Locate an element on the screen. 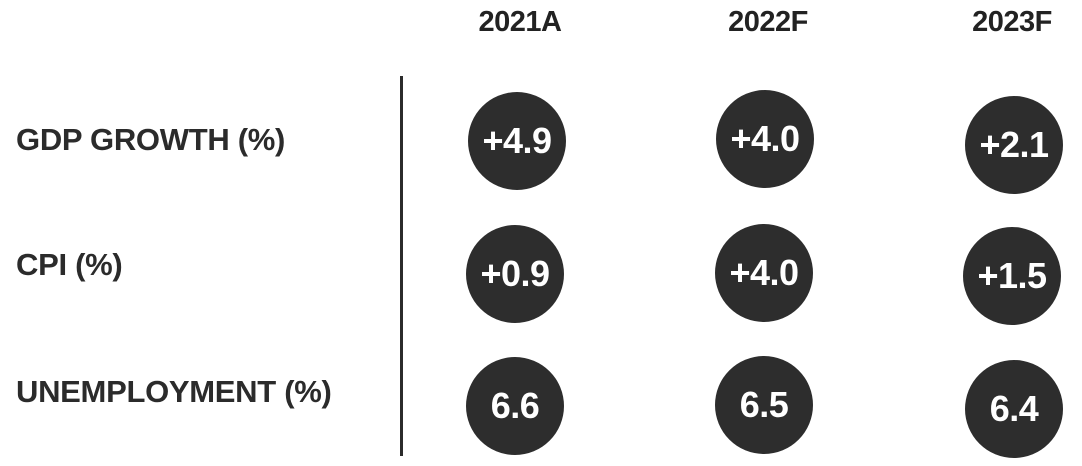 This screenshot has height=466, width=1082. value-bubble-unemployment-2022f: 6.5 is located at coordinates (764, 405).